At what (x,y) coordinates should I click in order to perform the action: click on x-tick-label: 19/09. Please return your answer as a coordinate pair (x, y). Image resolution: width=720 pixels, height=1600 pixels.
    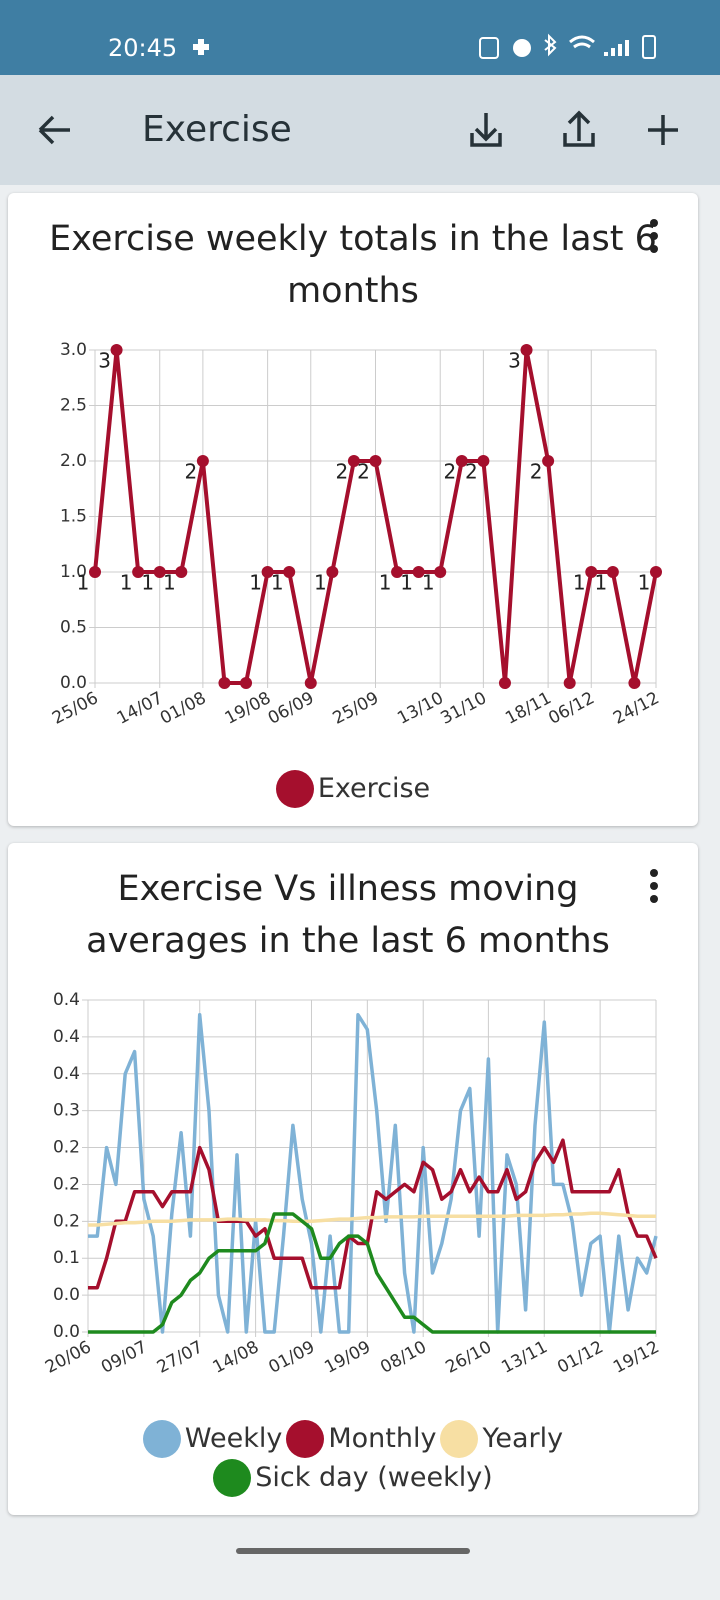
    Looking at the image, I should click on (347, 1357).